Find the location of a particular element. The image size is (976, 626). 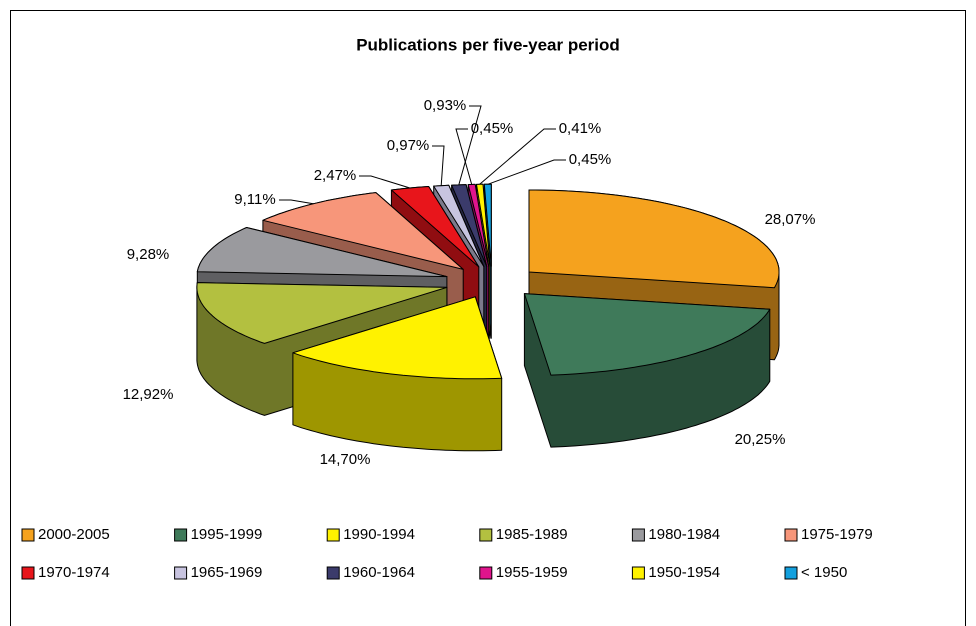

data-label: 28,07% is located at coordinates (790, 219).